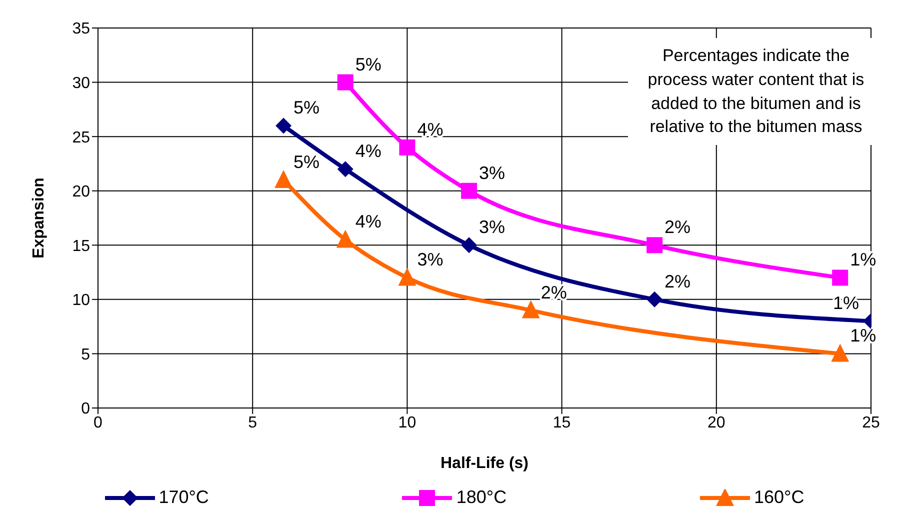 The height and width of the screenshot is (515, 909). Describe the element at coordinates (81, 192) in the screenshot. I see `y-tick-label: 20` at that location.